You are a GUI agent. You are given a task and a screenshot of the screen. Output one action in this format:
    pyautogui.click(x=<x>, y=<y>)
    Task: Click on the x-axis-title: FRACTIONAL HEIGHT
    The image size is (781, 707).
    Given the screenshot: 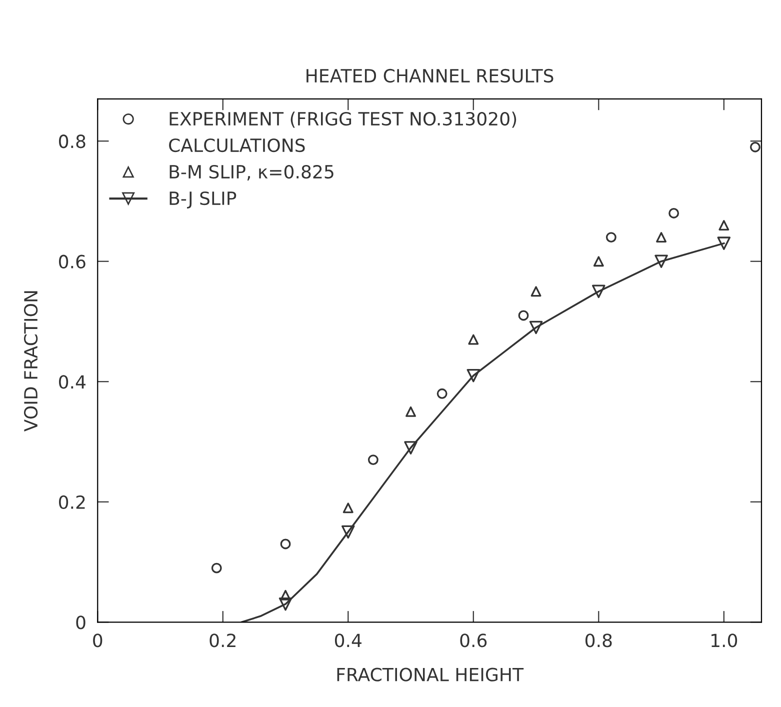 What is the action you would take?
    pyautogui.click(x=430, y=675)
    